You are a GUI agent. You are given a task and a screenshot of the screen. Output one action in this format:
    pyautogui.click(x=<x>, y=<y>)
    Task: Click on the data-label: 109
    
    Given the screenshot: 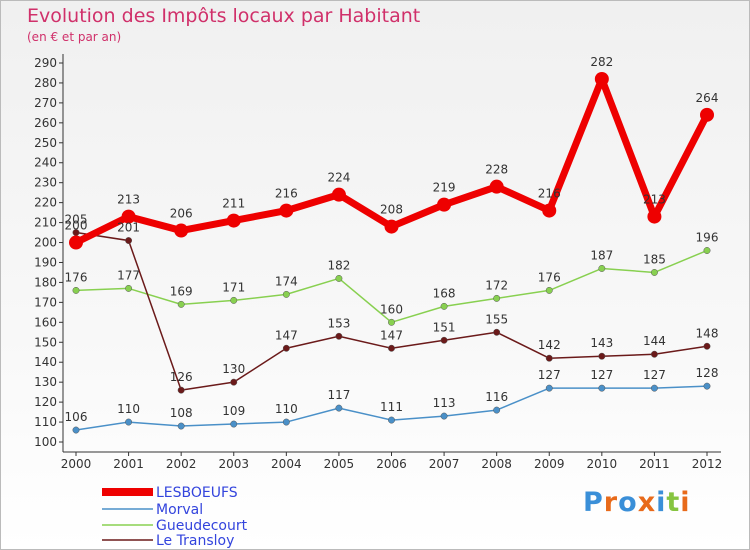 What is the action you would take?
    pyautogui.click(x=233, y=411)
    